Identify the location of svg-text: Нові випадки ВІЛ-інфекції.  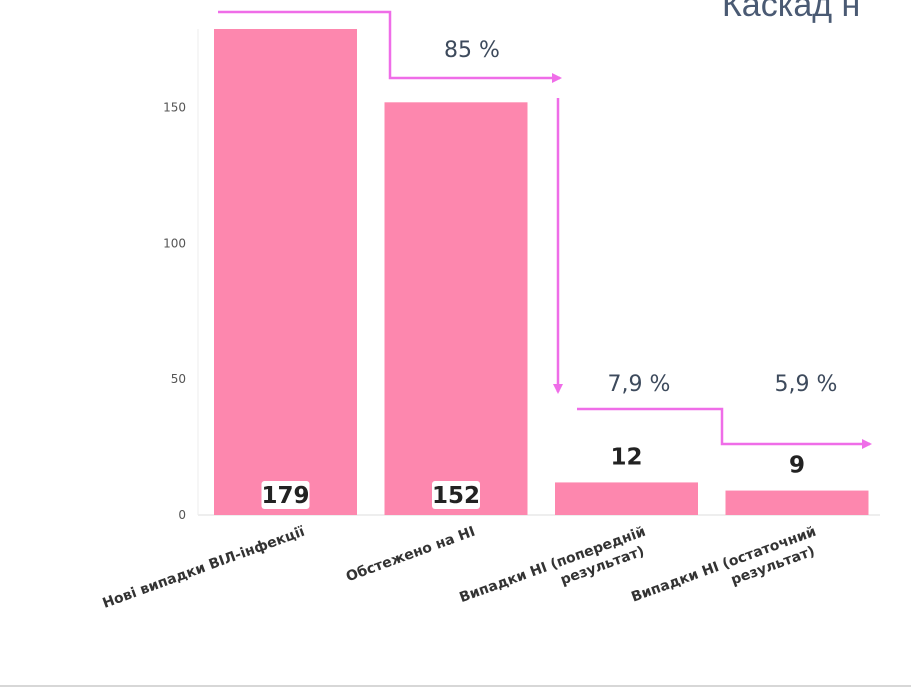
(203, 568).